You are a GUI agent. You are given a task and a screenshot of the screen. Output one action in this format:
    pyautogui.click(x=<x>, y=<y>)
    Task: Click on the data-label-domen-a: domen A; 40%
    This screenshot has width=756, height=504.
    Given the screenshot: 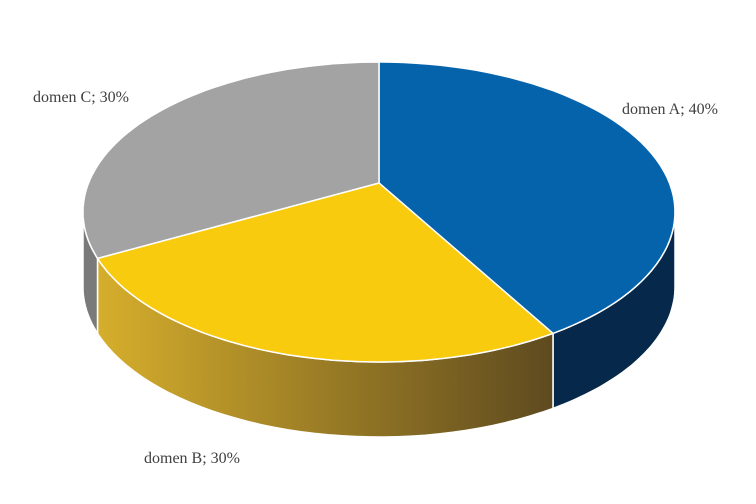 What is the action you would take?
    pyautogui.click(x=670, y=109)
    